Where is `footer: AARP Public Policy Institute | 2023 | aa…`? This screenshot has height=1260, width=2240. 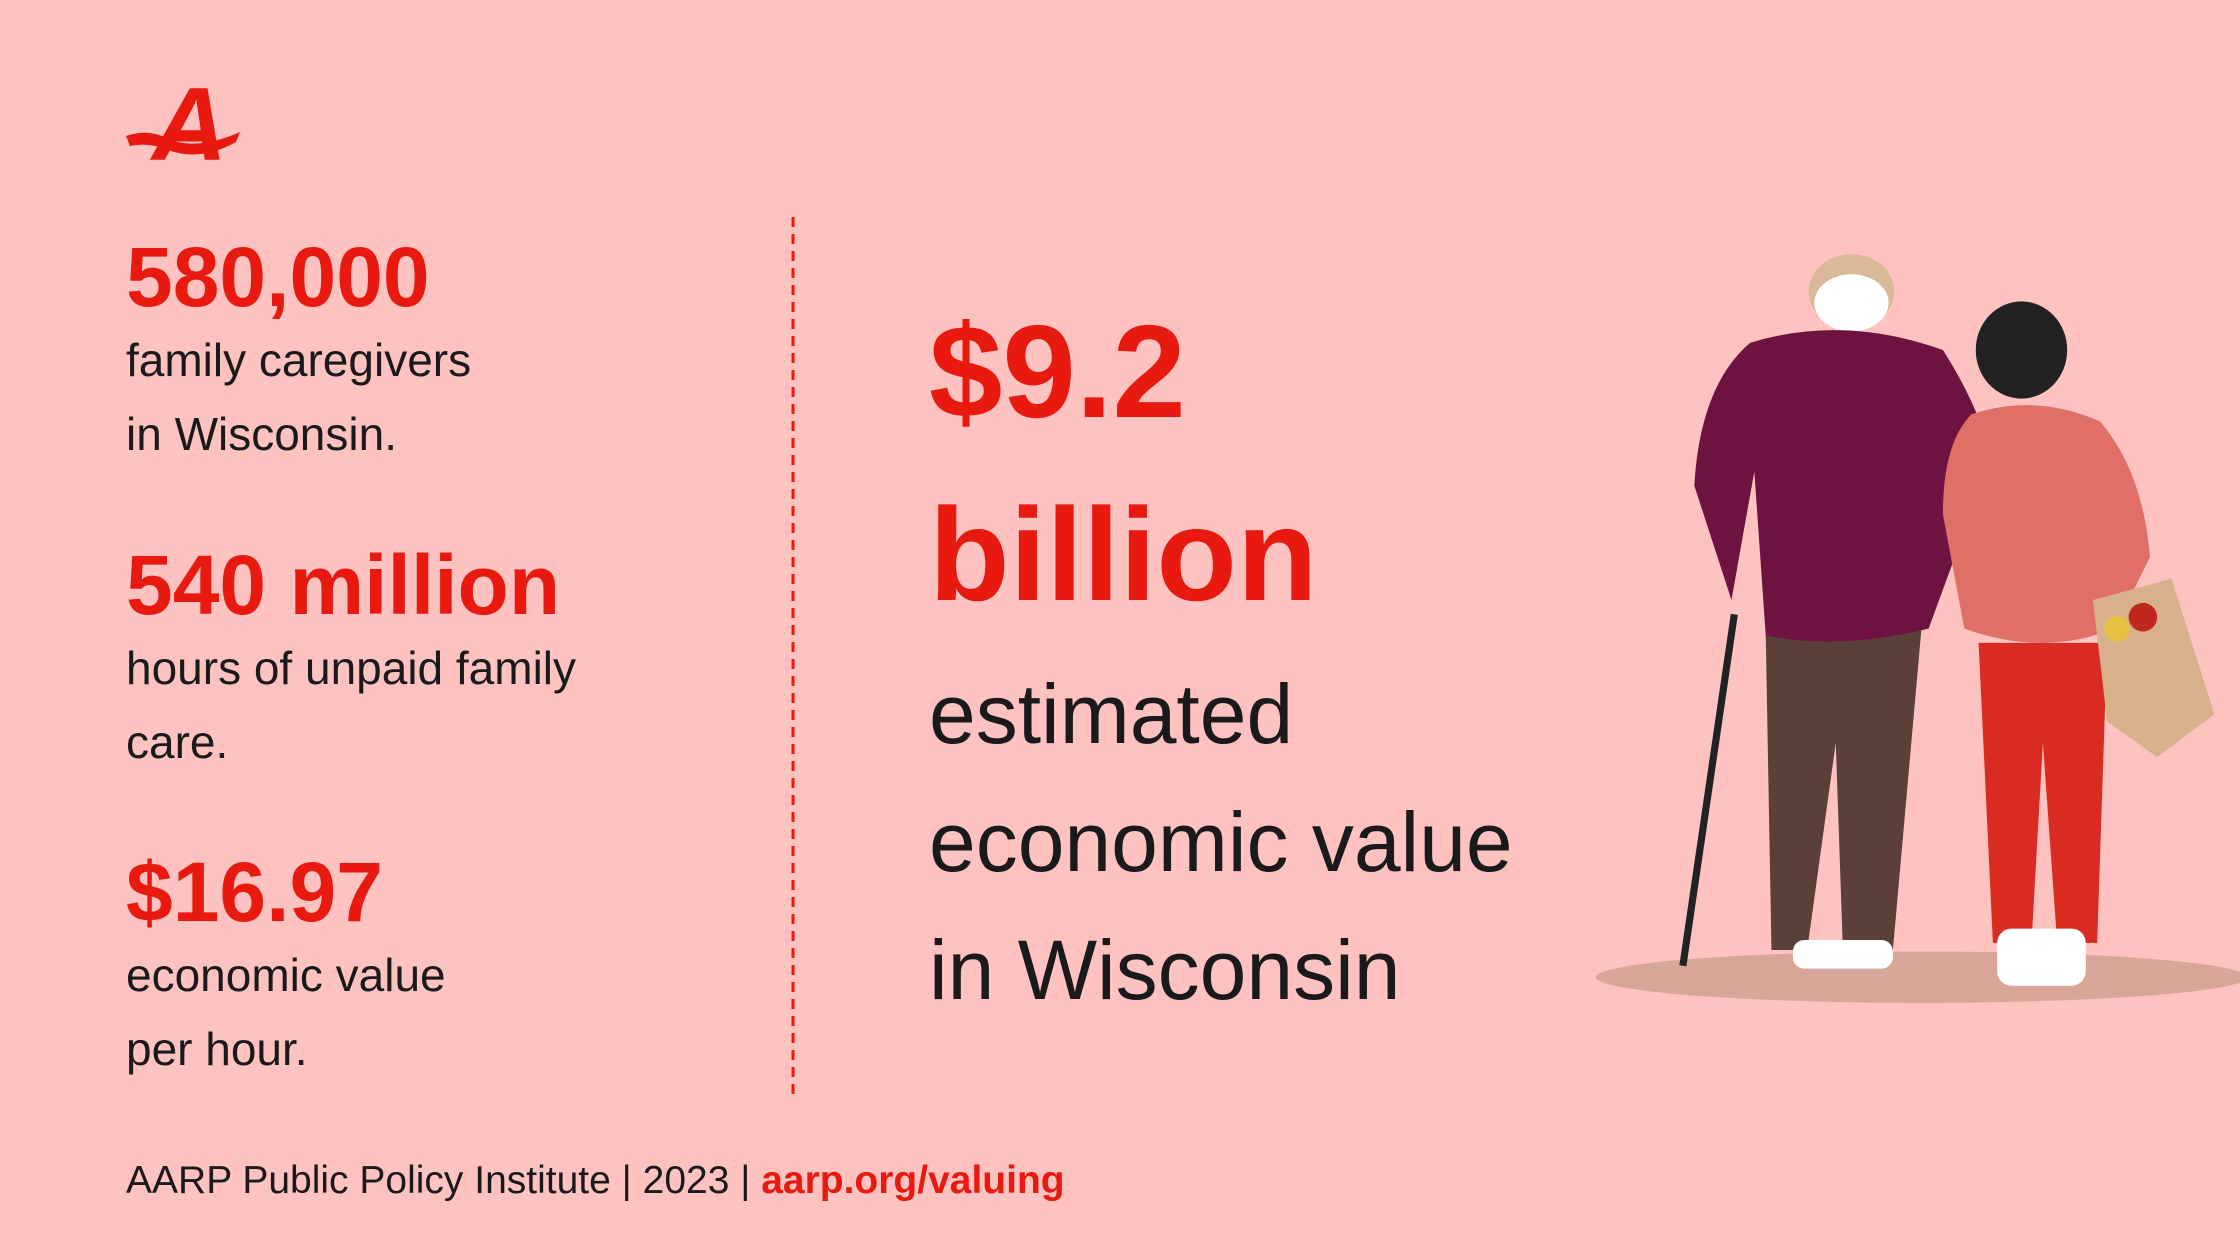
footer: AARP Public Policy Institute | 2023 | aa… is located at coordinates (595, 1180).